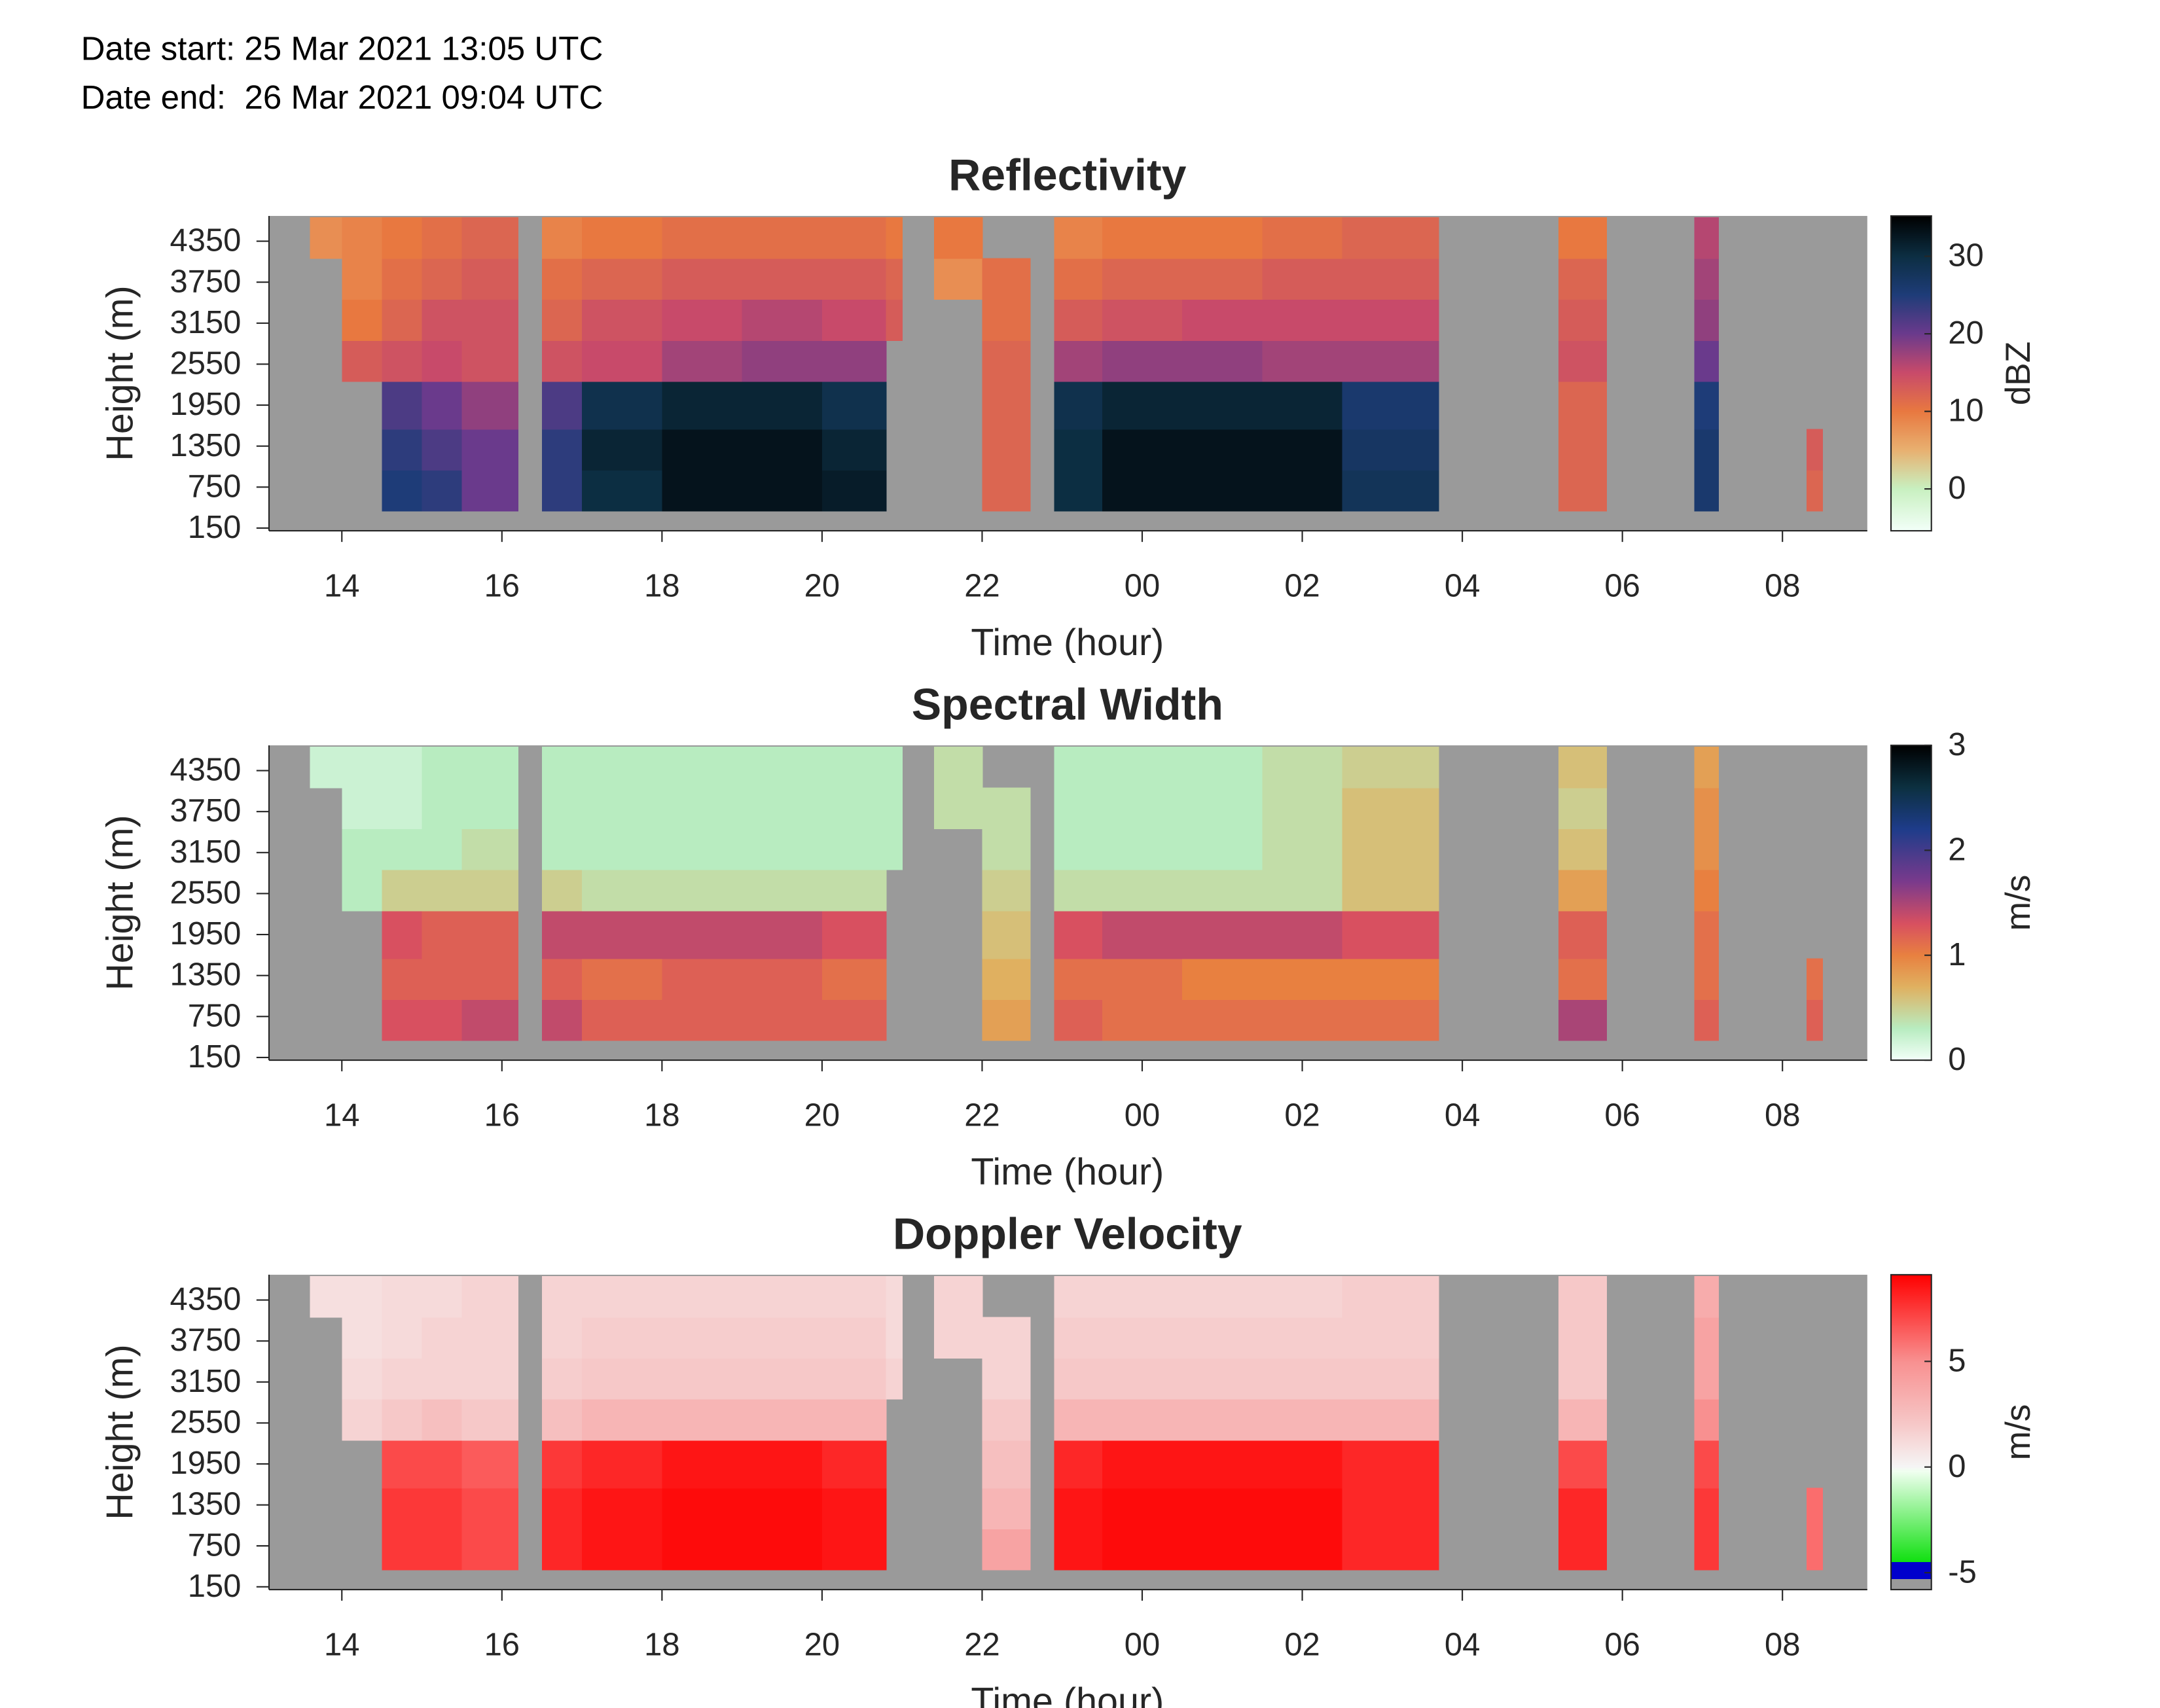 This screenshot has width=2160, height=1708. I want to click on y-tick-label: 750, so click(215, 1016).